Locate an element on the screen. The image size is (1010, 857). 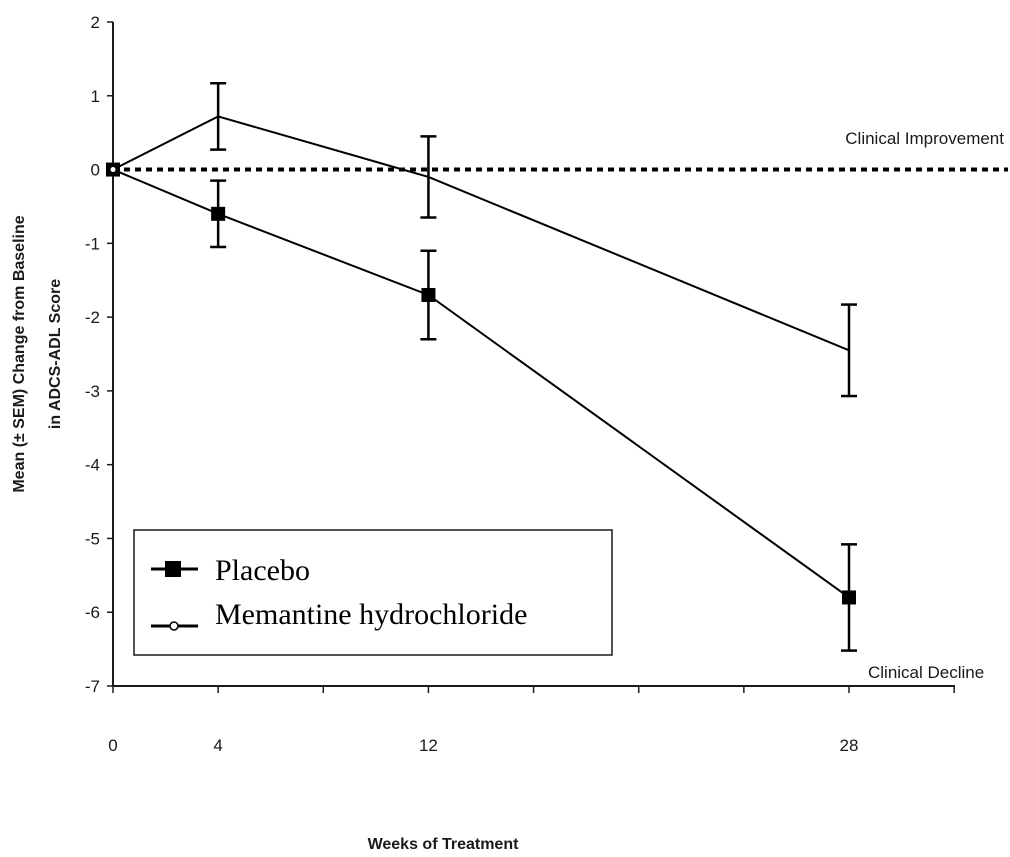
x-tick-label: 0 is located at coordinates (112, 745).